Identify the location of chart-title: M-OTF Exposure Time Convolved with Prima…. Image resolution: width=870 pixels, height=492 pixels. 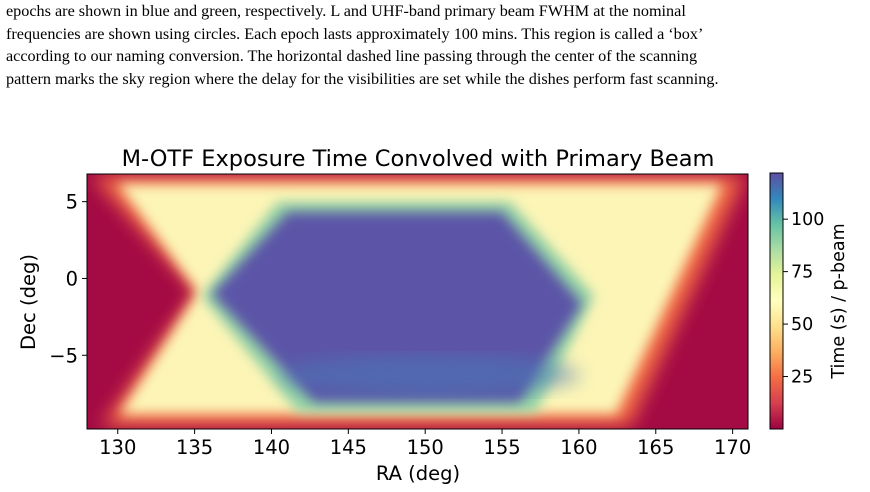
(418, 159).